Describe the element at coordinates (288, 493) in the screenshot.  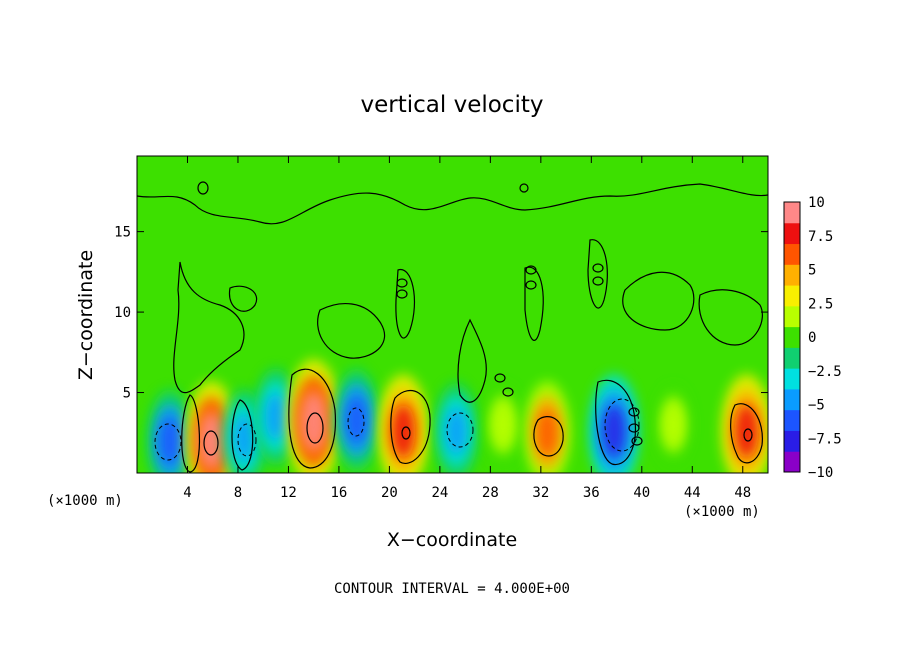
I see `x-tick-label: 12` at that location.